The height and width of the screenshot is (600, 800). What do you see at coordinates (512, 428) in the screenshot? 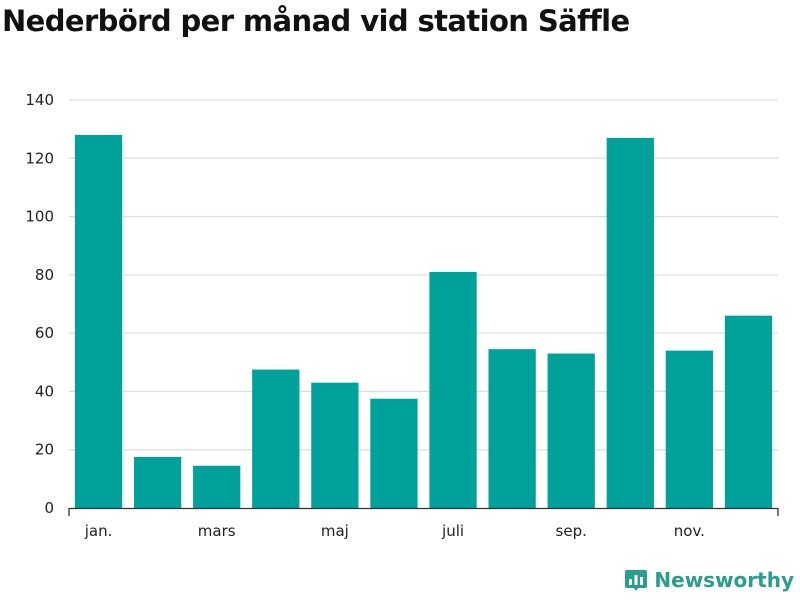
I see `bar-aug` at bounding box center [512, 428].